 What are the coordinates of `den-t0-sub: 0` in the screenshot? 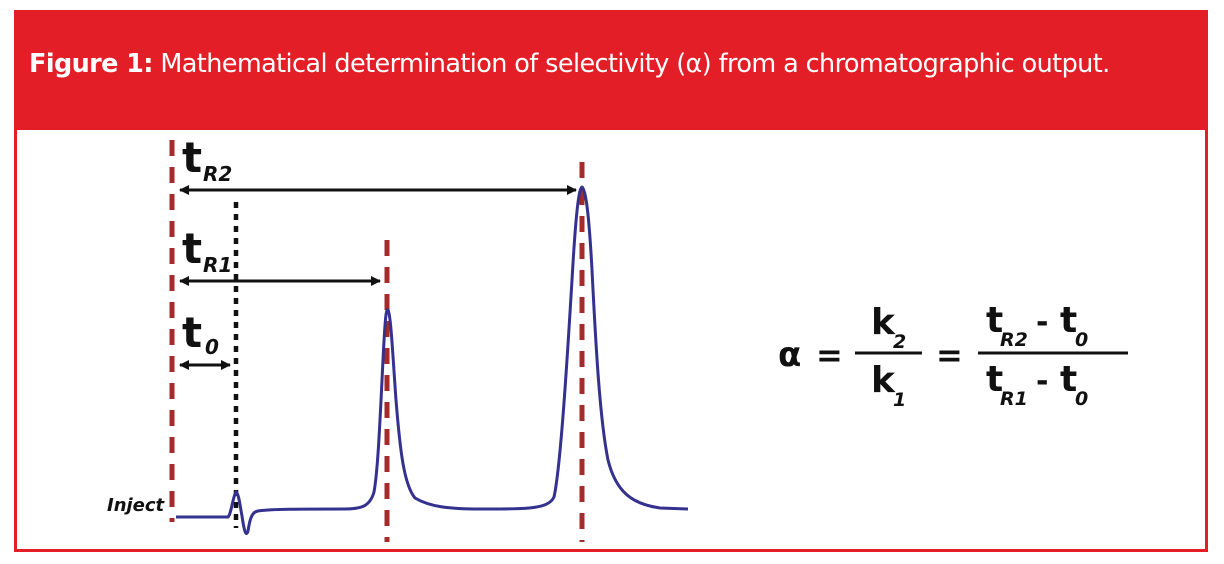 It's located at (1081, 399).